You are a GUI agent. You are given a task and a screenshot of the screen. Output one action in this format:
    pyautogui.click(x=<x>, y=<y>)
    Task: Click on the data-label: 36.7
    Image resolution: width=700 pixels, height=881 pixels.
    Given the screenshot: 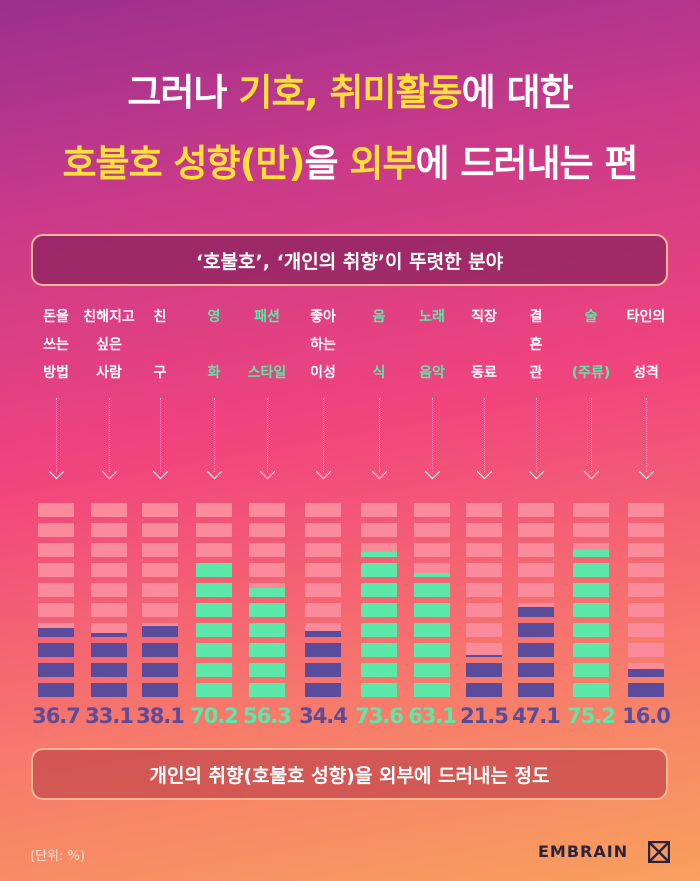 What is the action you would take?
    pyautogui.click(x=56, y=716)
    